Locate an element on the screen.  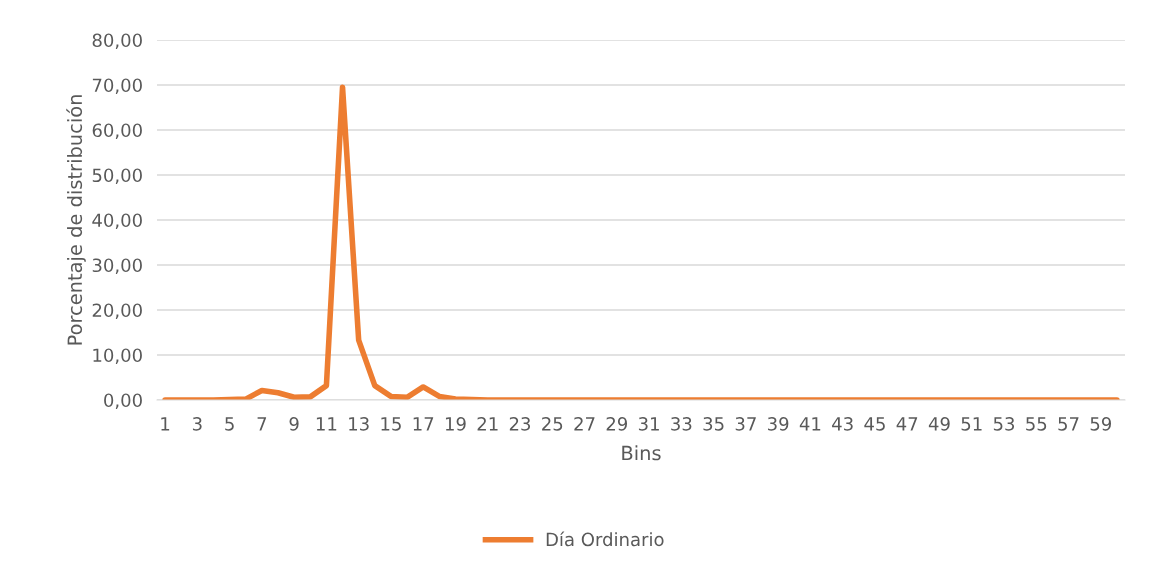
x-tick-label: 17 is located at coordinates (423, 424).